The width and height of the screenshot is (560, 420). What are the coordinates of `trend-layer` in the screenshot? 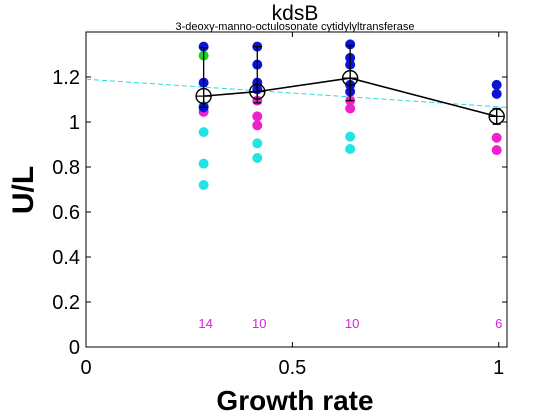 It's located at (296, 93).